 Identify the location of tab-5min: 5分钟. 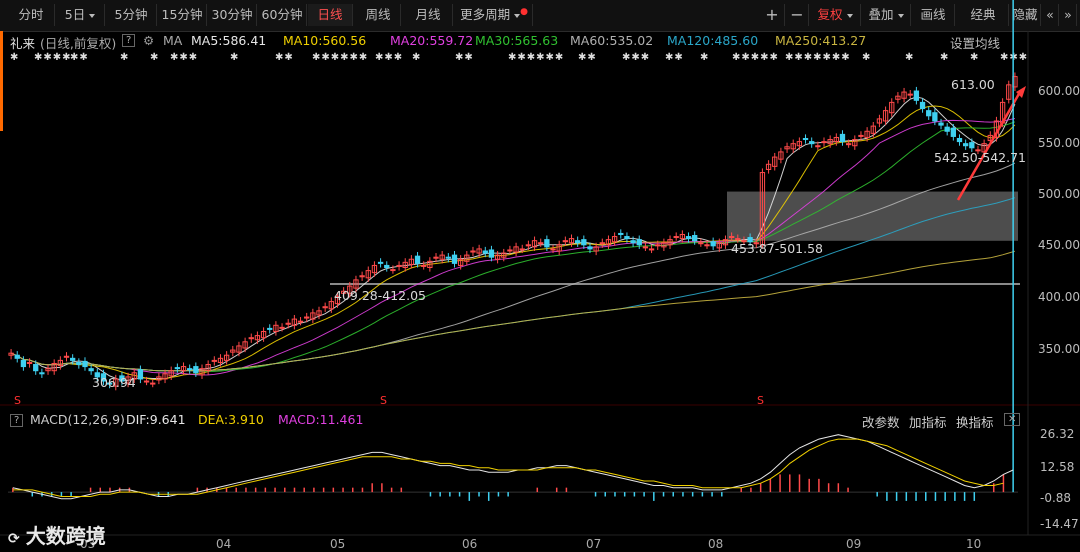
(131, 15).